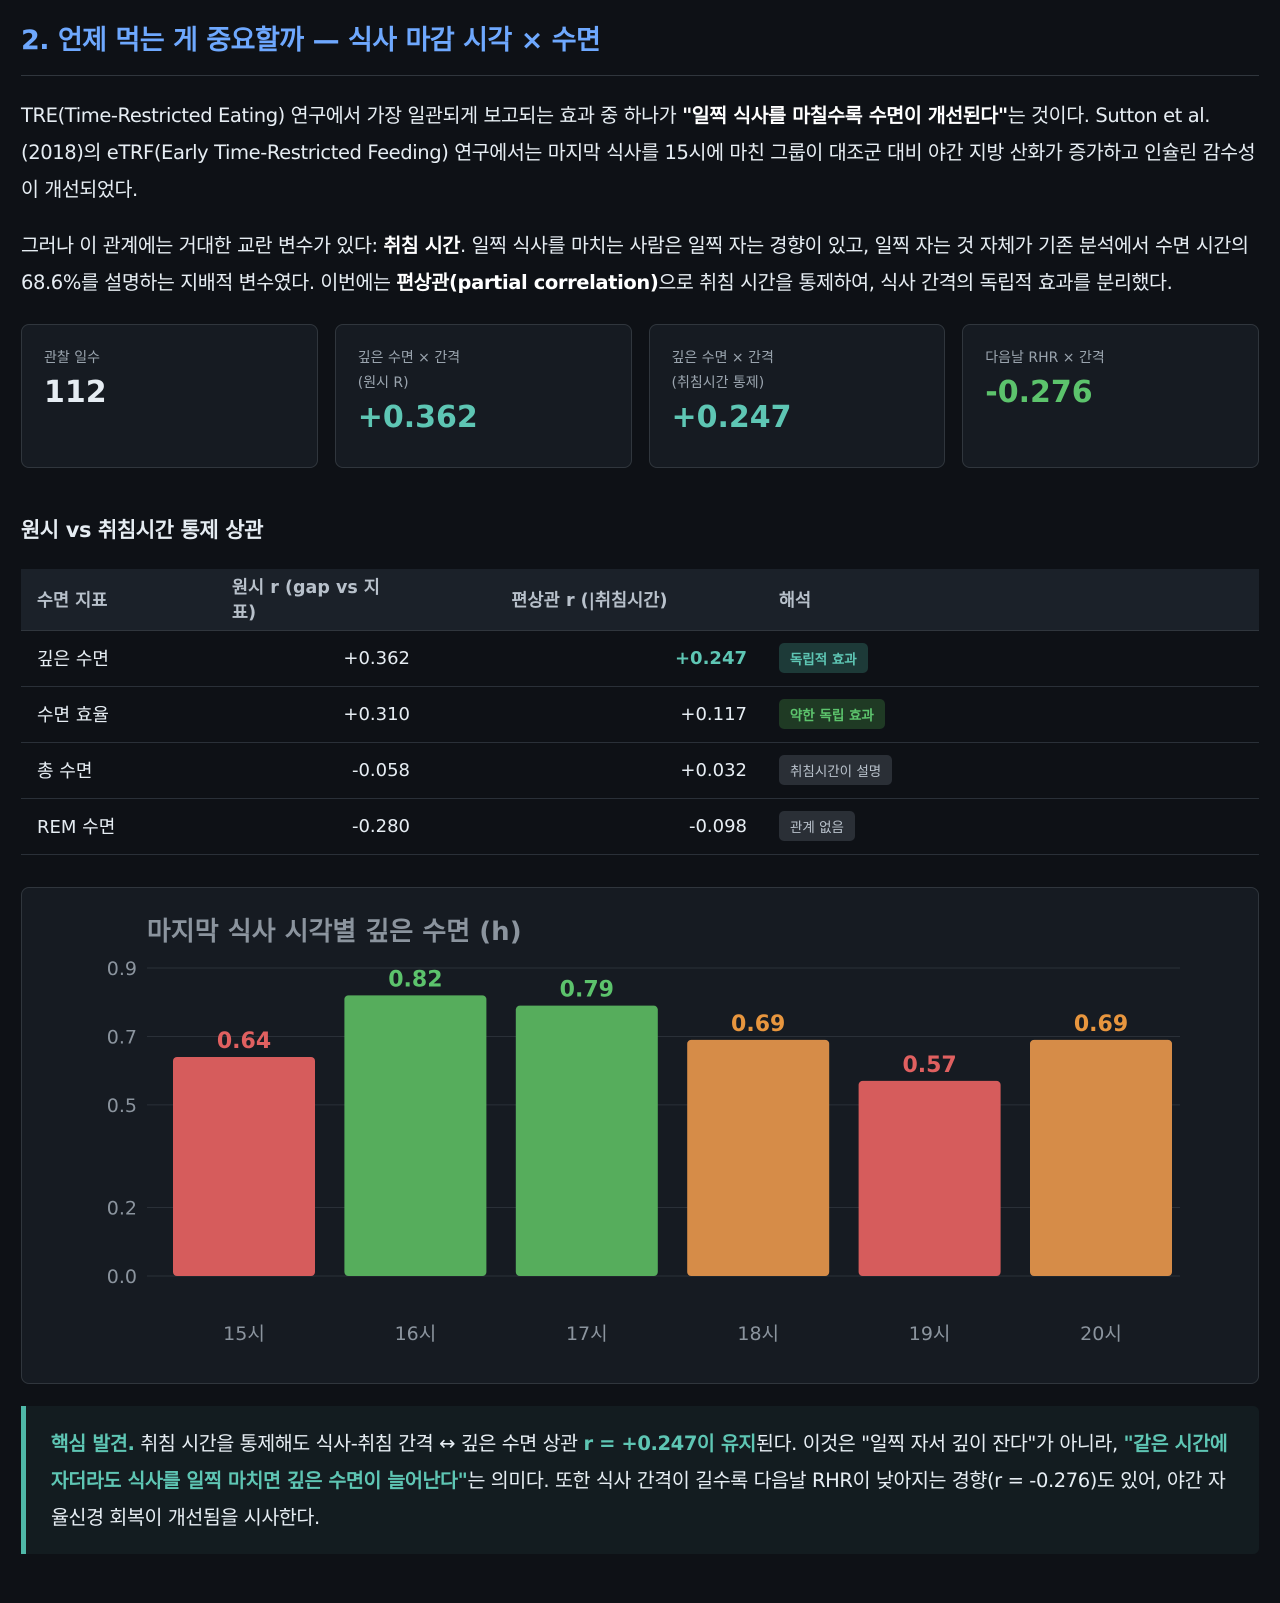  Describe the element at coordinates (929, 1064) in the screenshot. I see `bar-value-label: 0.57` at that location.